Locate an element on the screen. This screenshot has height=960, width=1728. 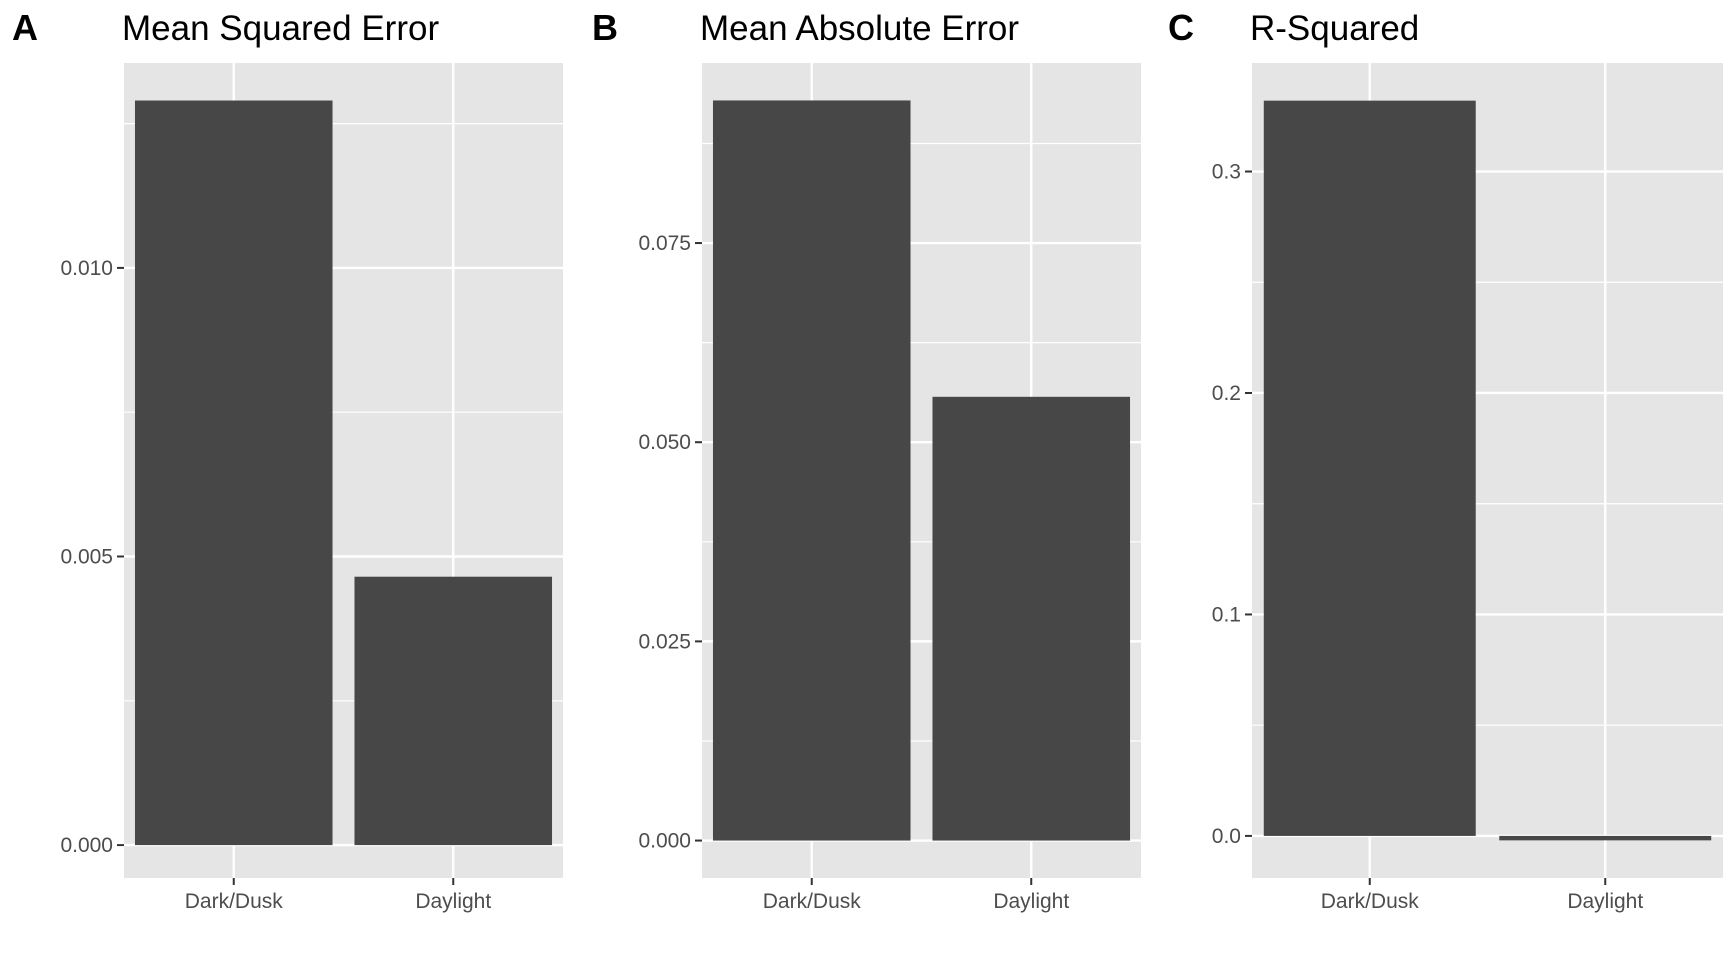
y-tick-label: 0.1 is located at coordinates (1226, 614).